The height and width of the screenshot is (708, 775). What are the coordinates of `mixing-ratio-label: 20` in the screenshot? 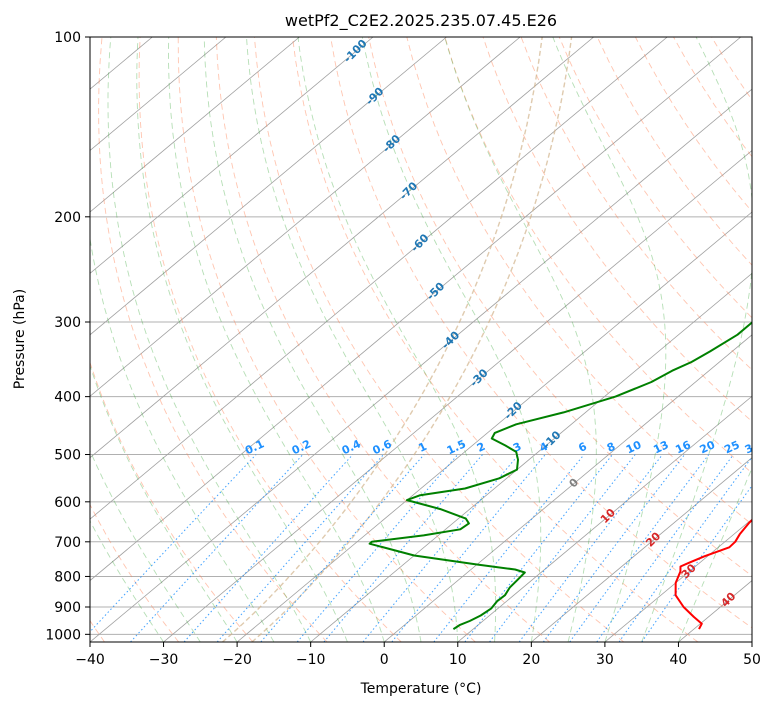 It's located at (708, 447).